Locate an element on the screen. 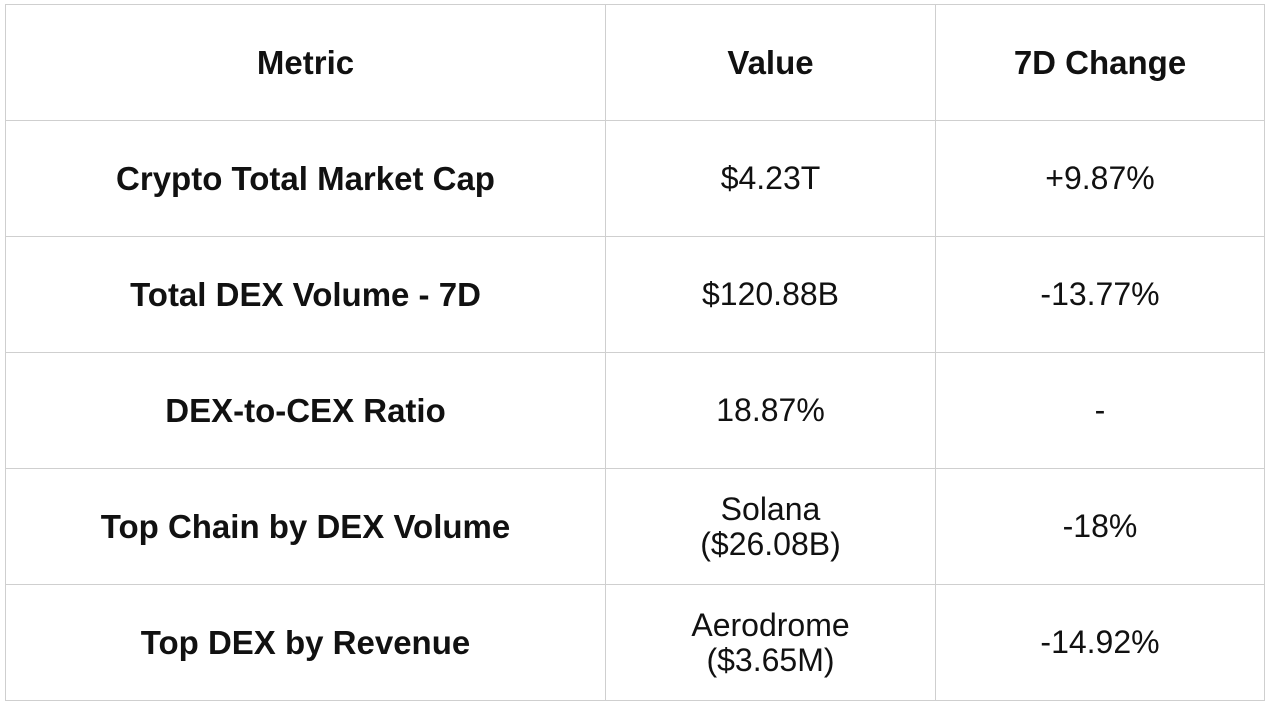  change-cell: -14.92% is located at coordinates (1100, 642).